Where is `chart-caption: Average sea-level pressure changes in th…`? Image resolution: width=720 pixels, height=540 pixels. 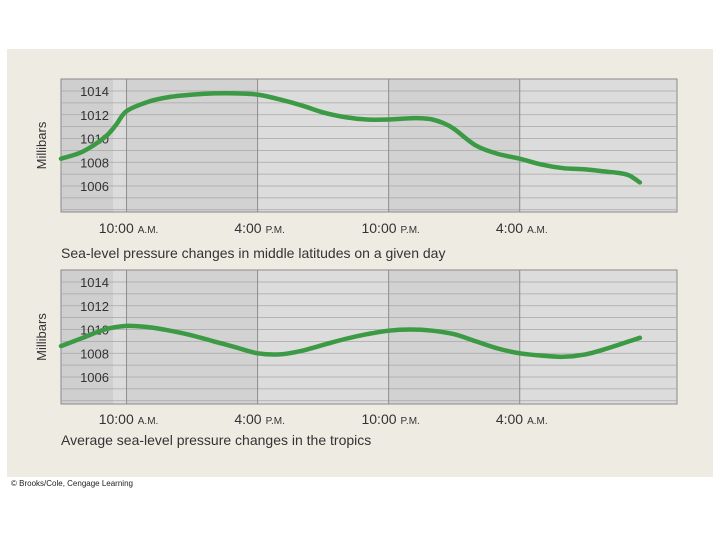
chart-caption: Average sea-level pressure changes in th… is located at coordinates (216, 440).